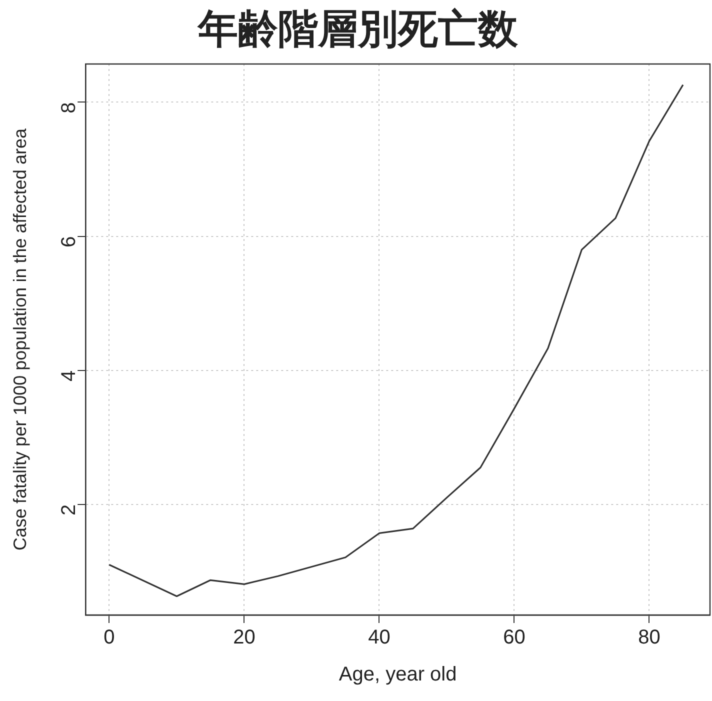  What do you see at coordinates (69, 510) in the screenshot?
I see `y-tick-label: 2` at bounding box center [69, 510].